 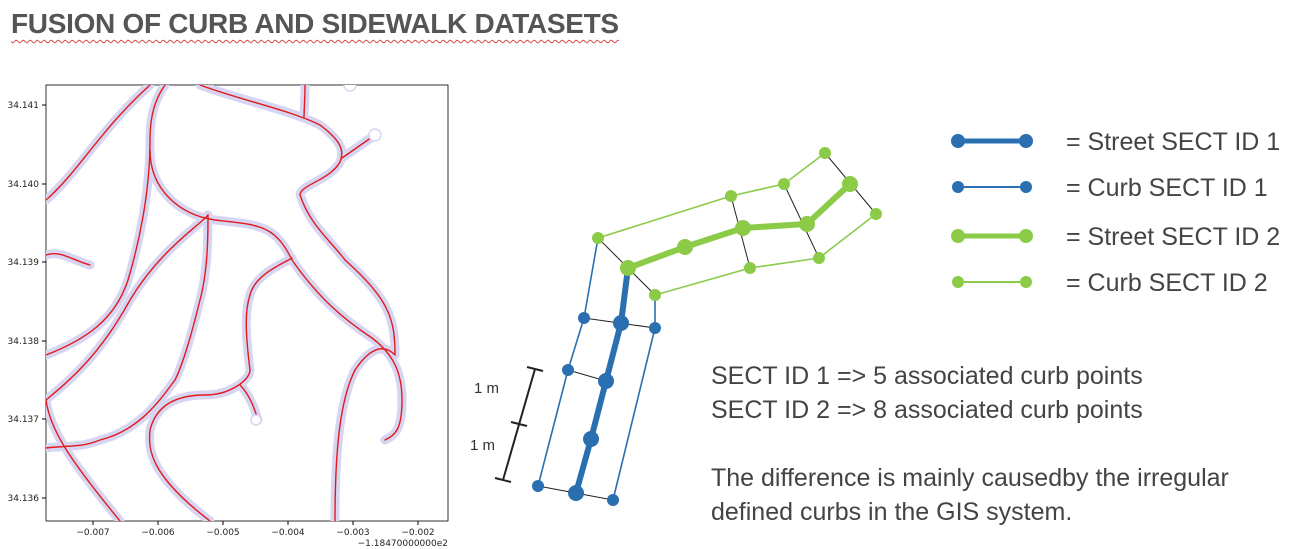 I want to click on legend-label: = Street SECT ID 1, so click(x=1173, y=142).